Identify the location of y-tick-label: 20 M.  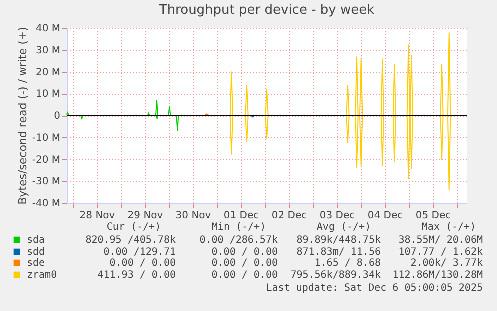
(48, 72).